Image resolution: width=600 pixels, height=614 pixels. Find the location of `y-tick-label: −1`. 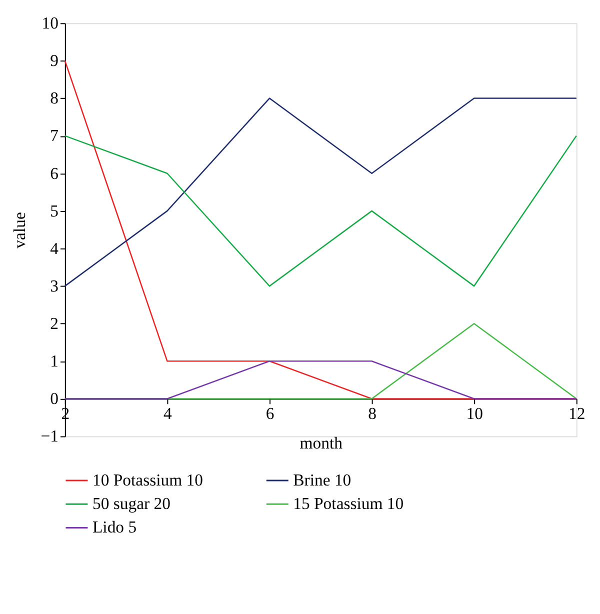

y-tick-label: −1 is located at coordinates (49, 436).